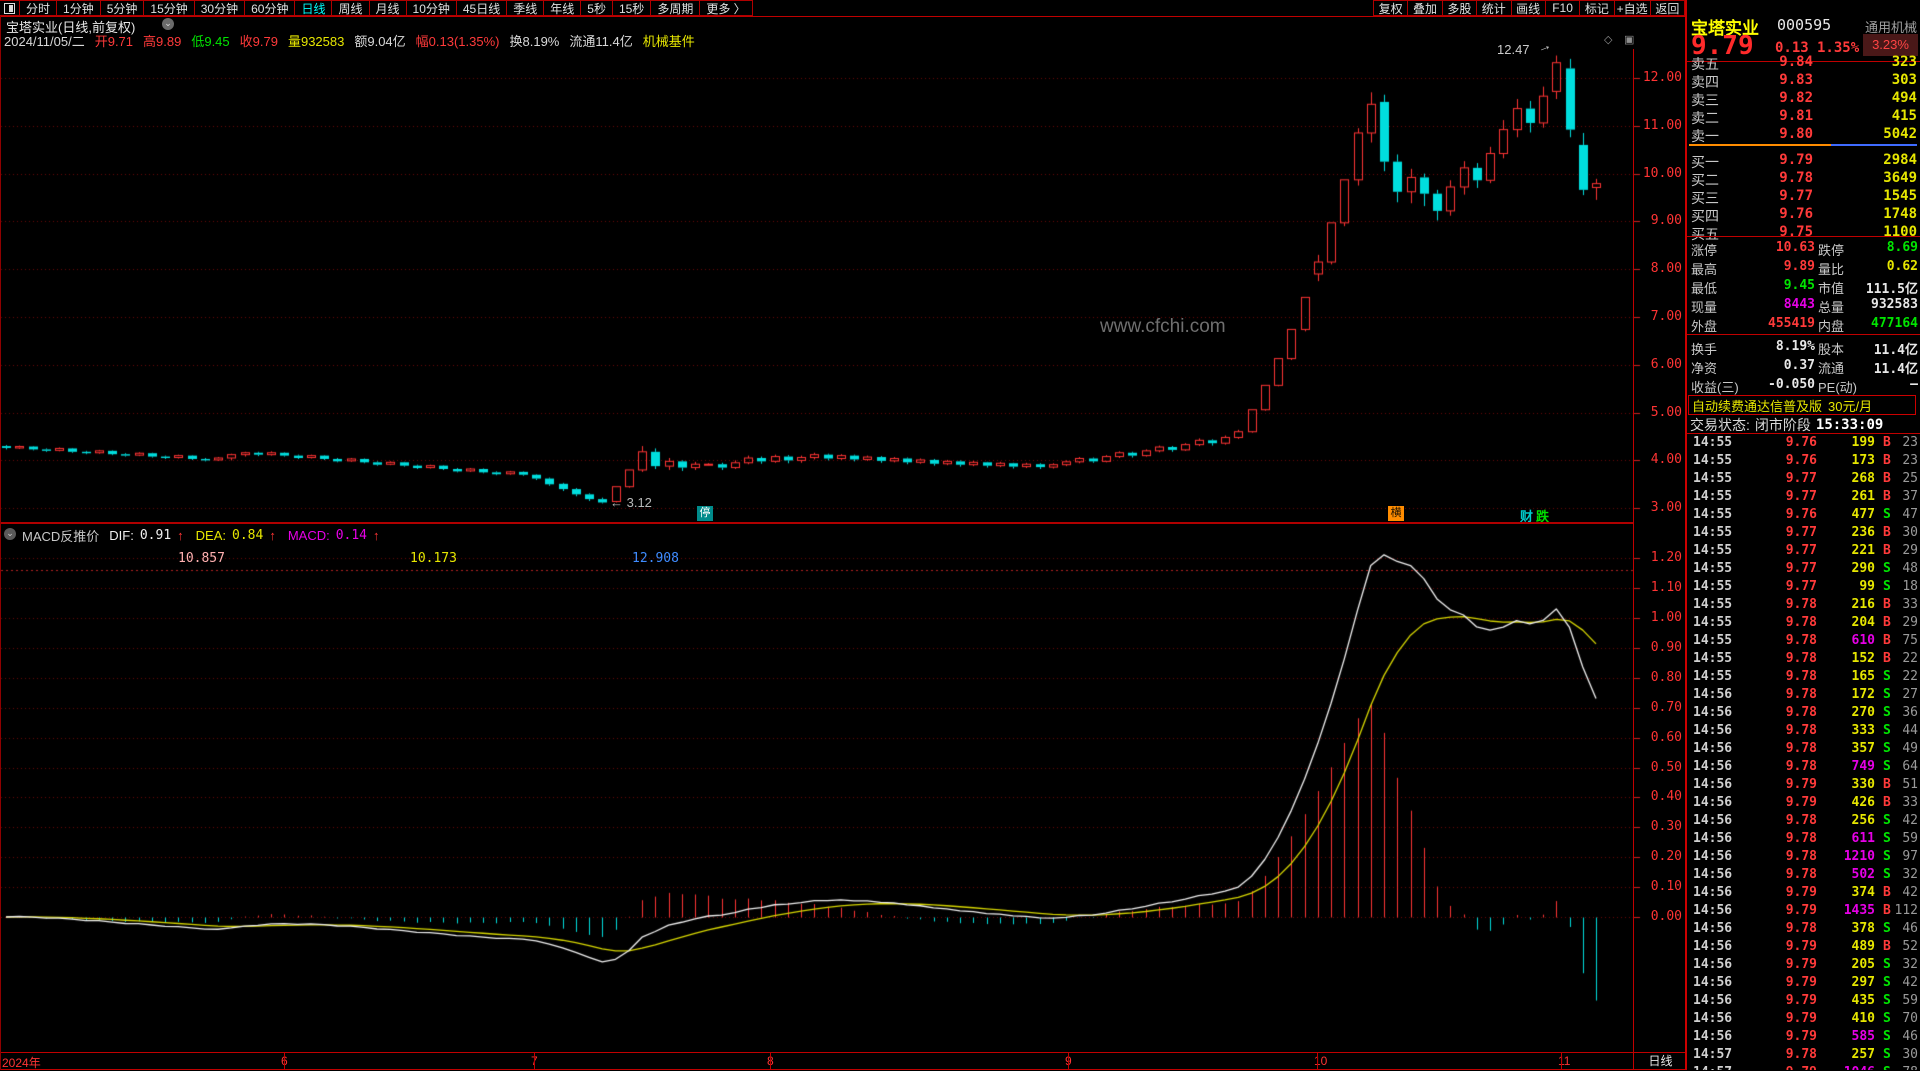 The width and height of the screenshot is (1920, 1071). What do you see at coordinates (1803, 479) in the screenshot?
I see `tape-row: 14:55 9.77 268 B 25` at bounding box center [1803, 479].